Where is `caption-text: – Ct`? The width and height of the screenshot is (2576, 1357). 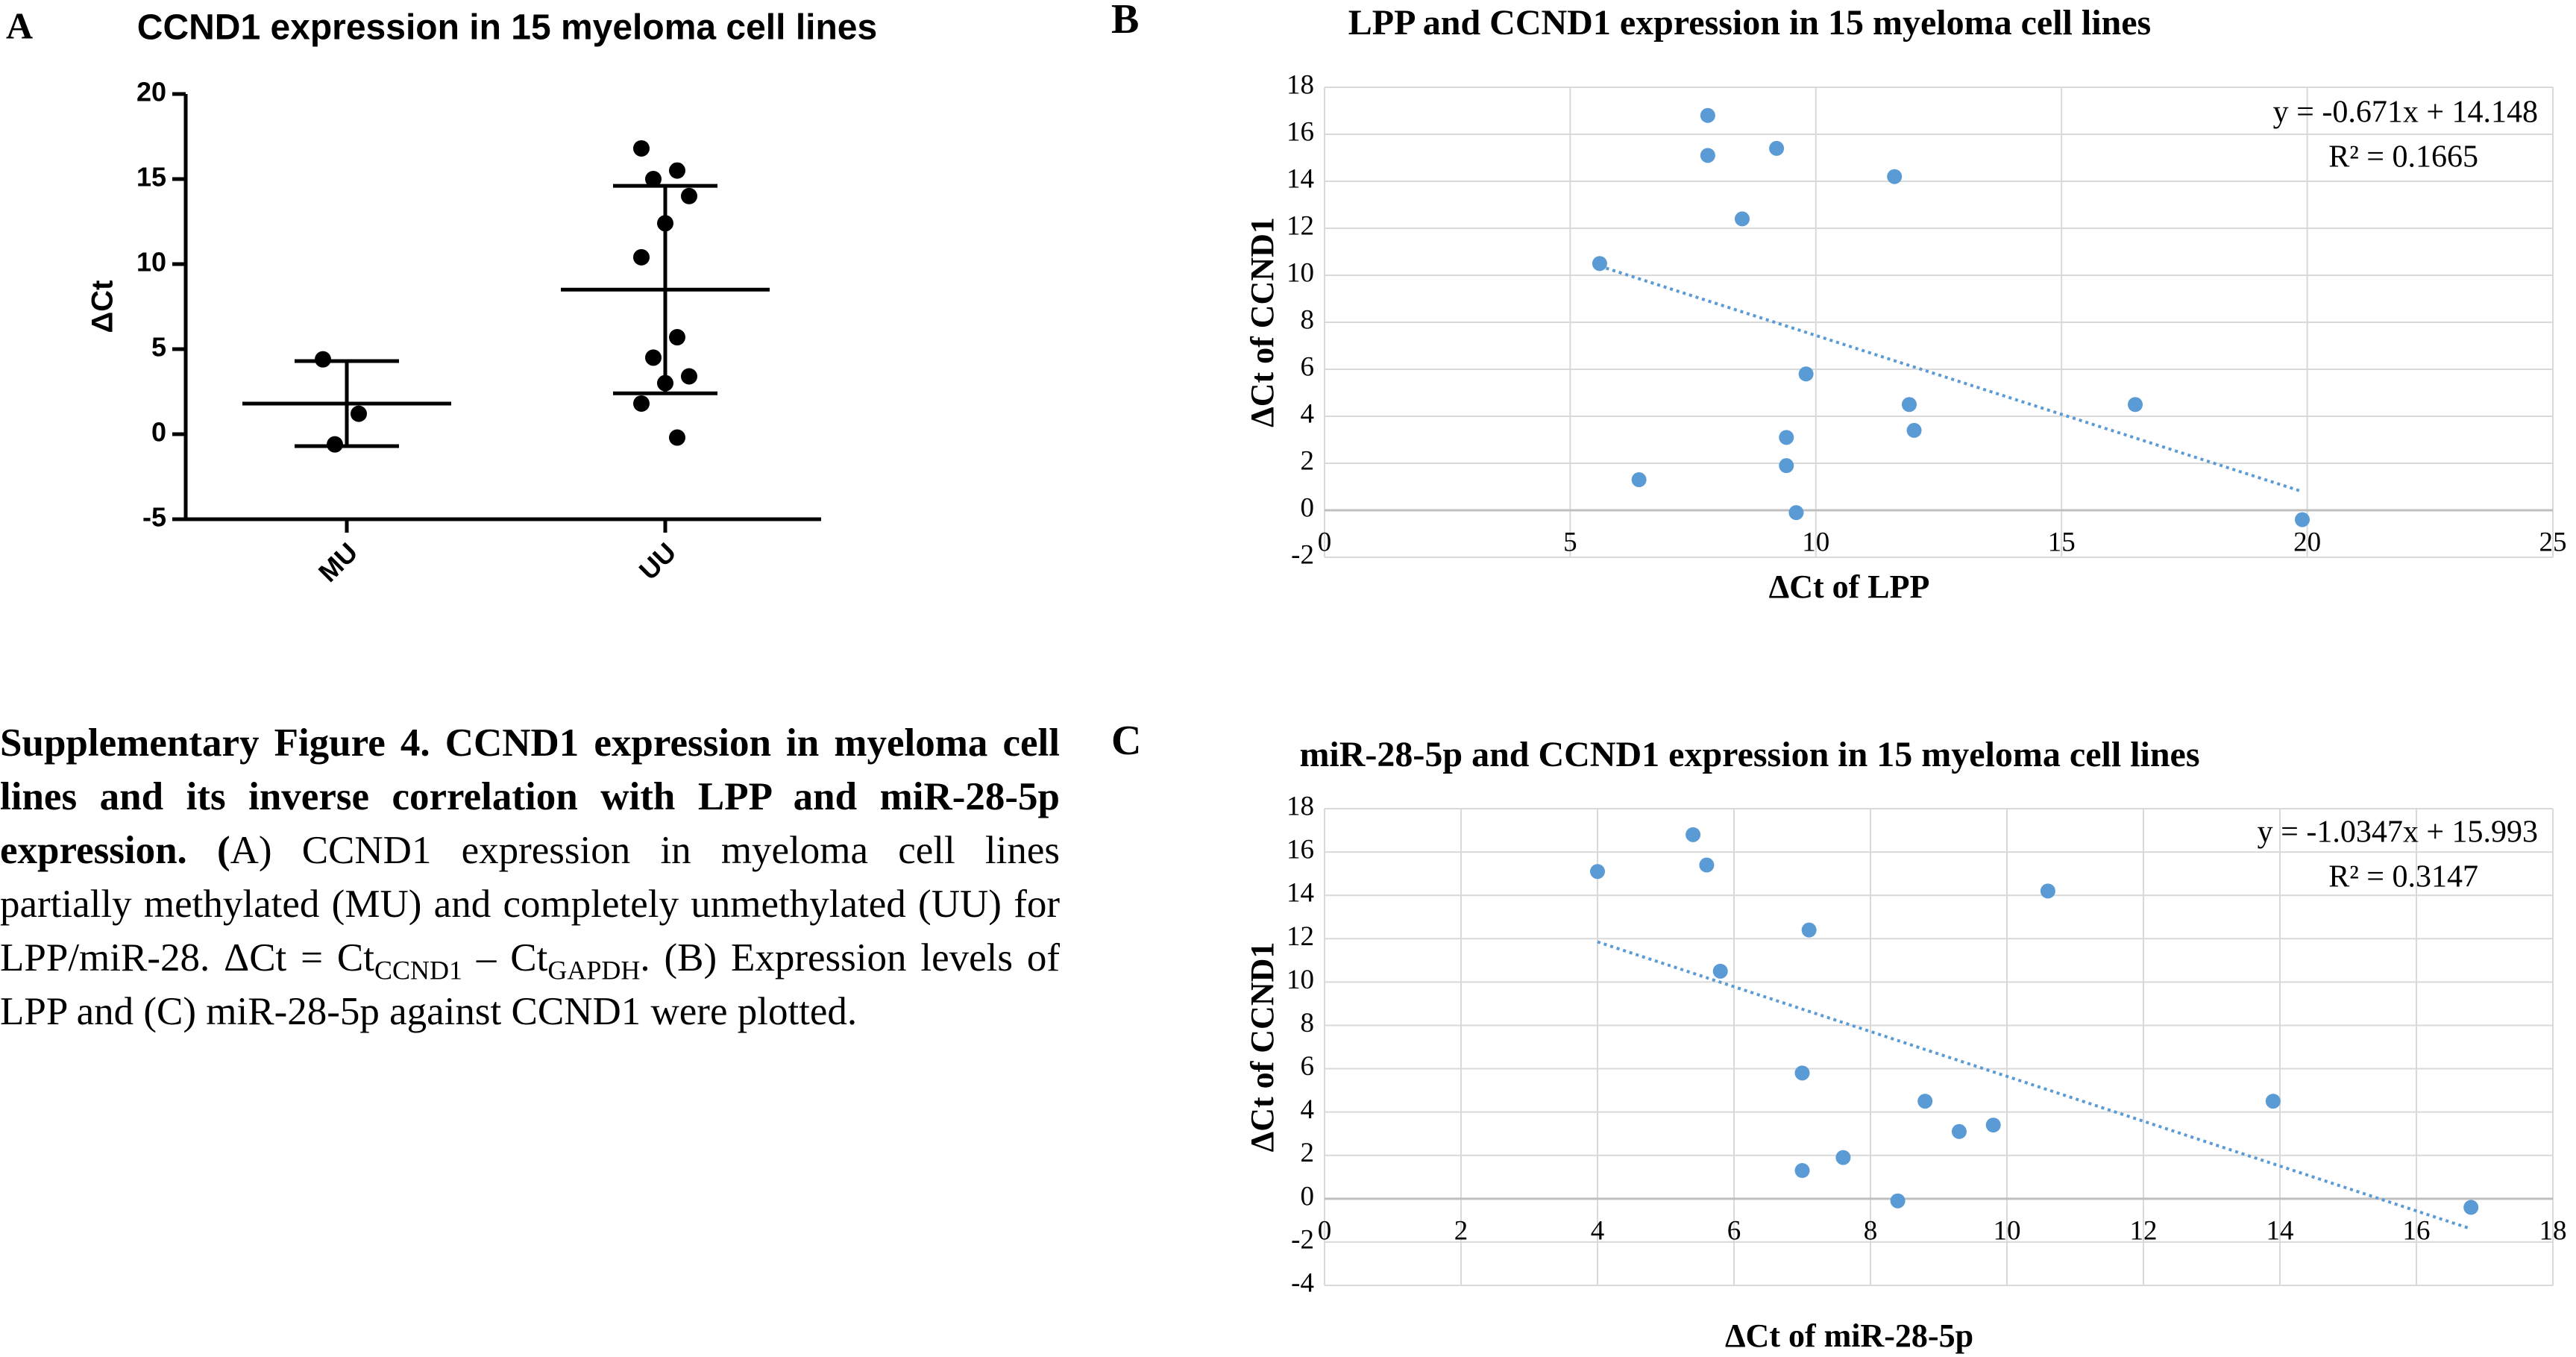 caption-text: – Ct is located at coordinates (505, 958).